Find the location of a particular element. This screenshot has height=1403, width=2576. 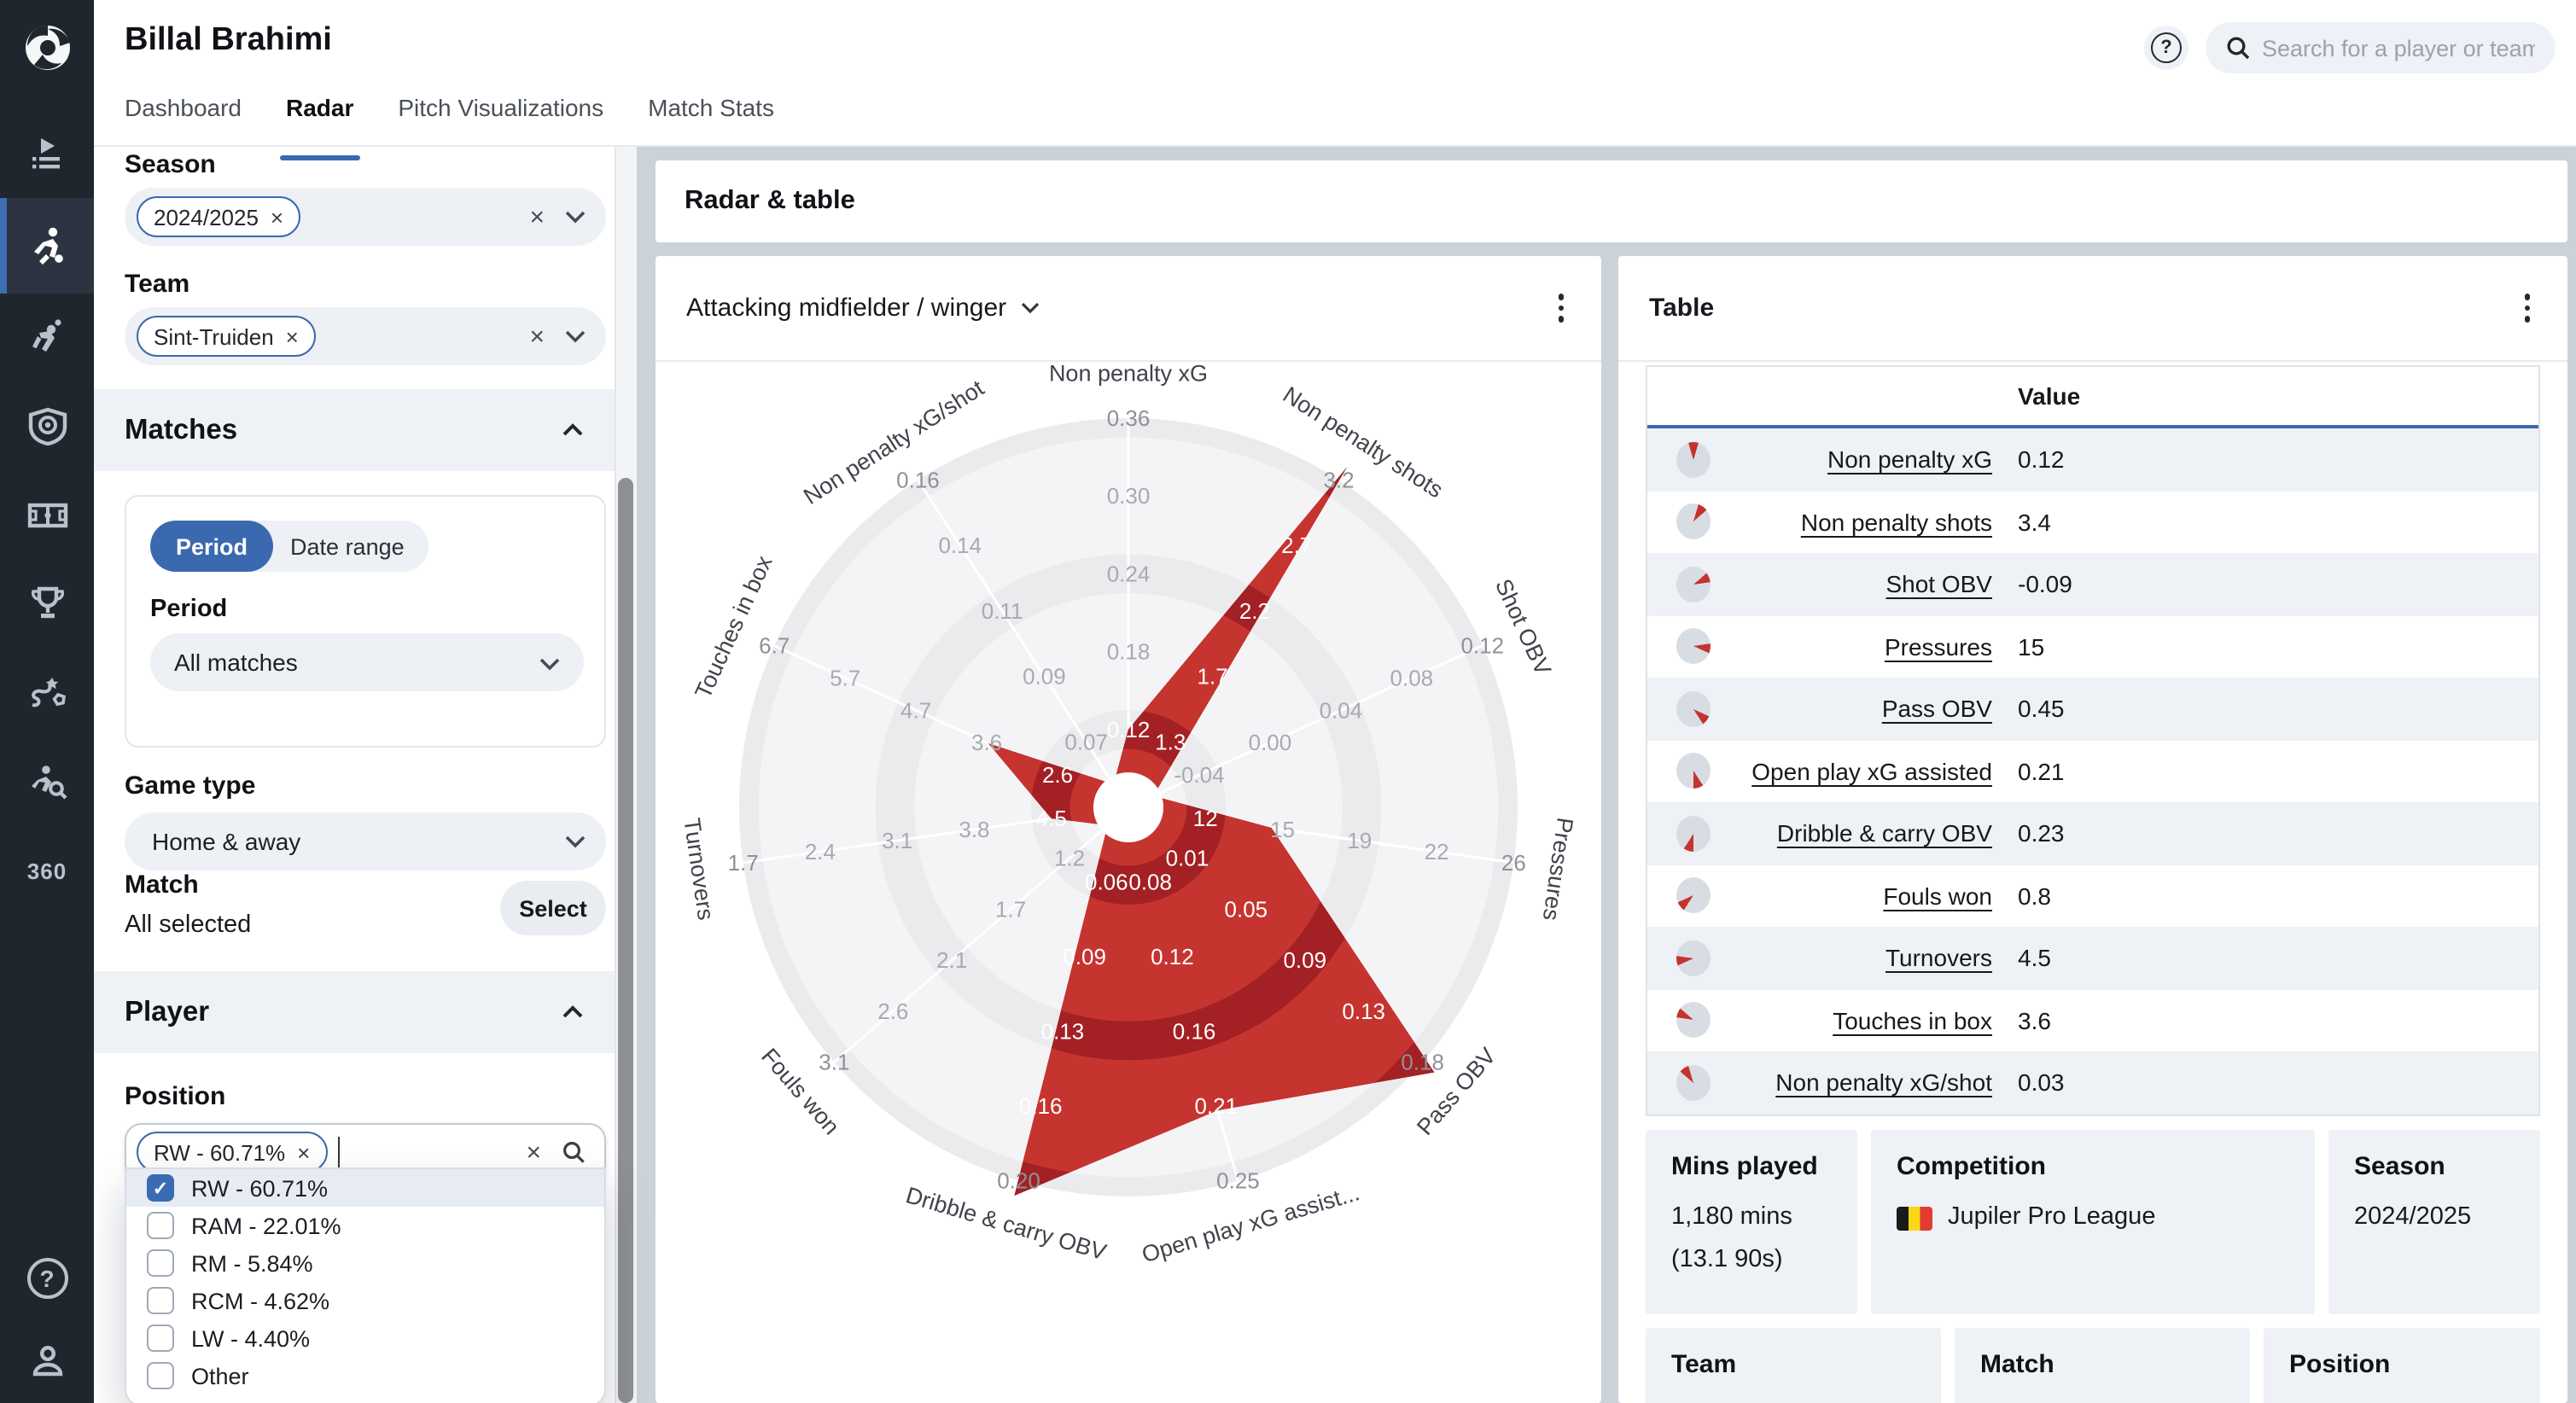

game-type-select: Home & away is located at coordinates (365, 841).